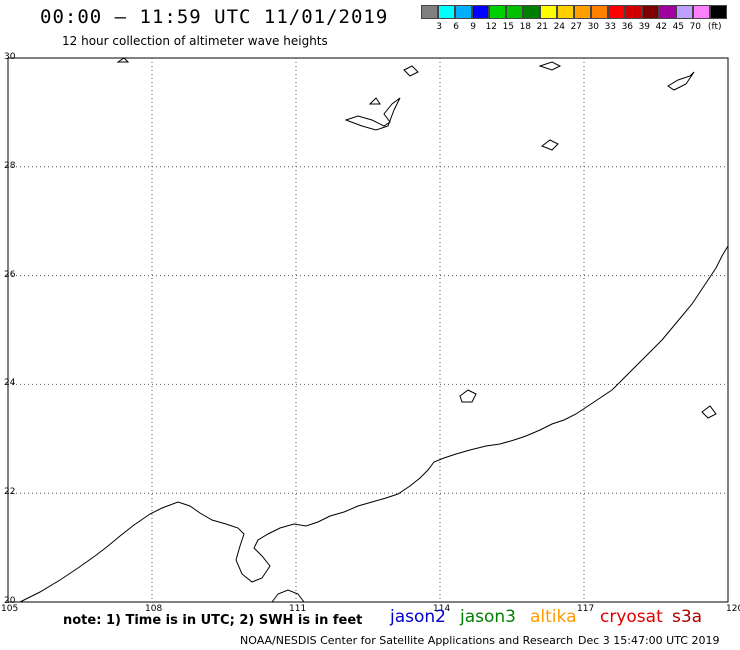  I want to click on scale-label: 70, so click(695, 27).